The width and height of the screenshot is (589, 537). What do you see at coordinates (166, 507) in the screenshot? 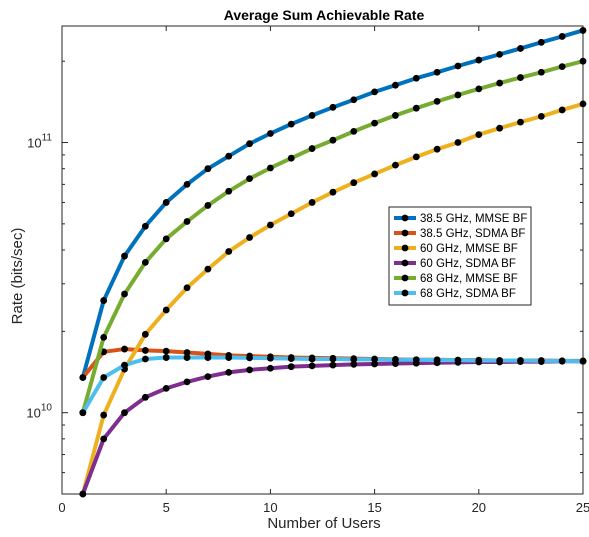
I see `x-tick-label: 5` at bounding box center [166, 507].